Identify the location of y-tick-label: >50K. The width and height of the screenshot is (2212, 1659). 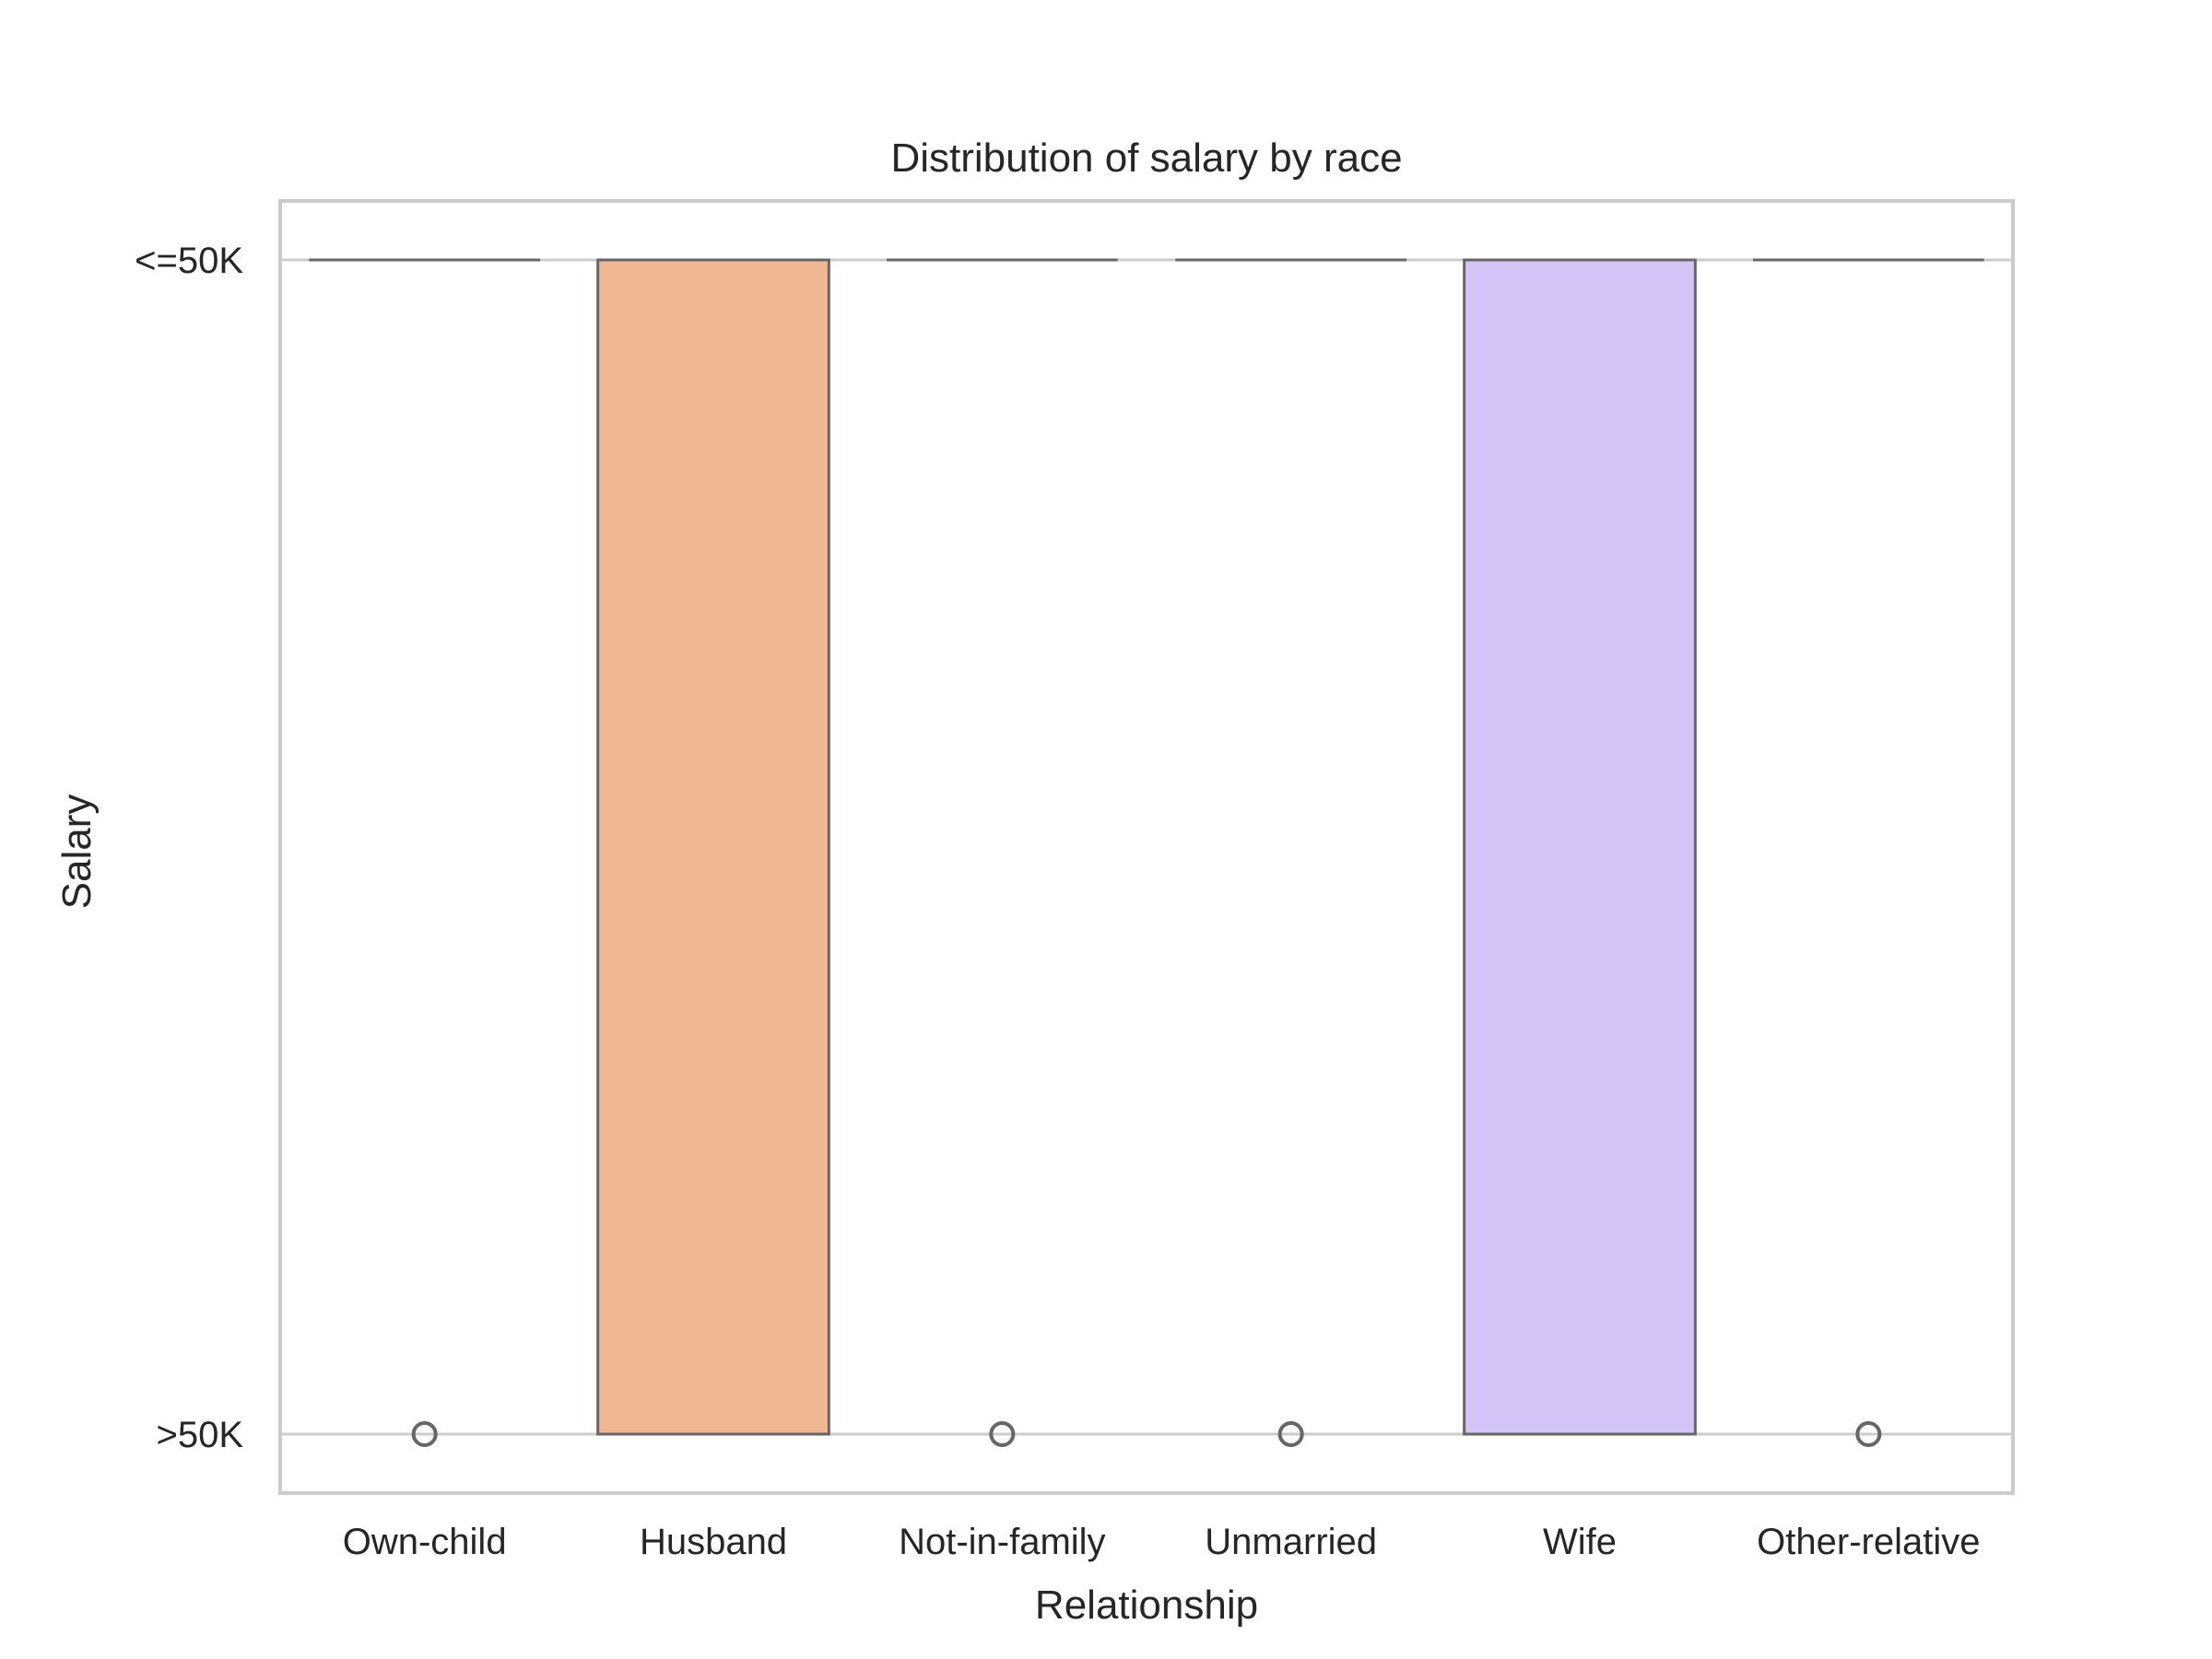
(199, 1435).